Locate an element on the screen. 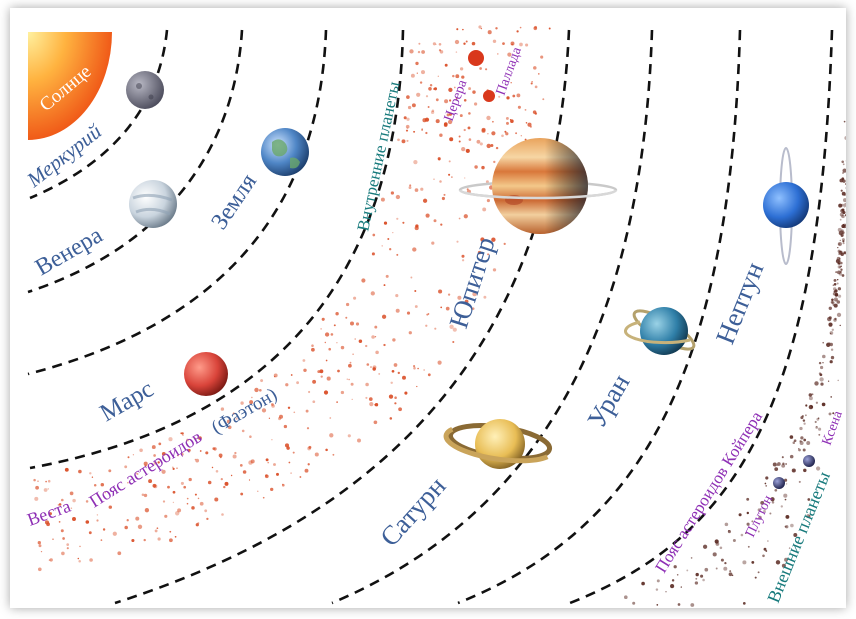 This screenshot has height=619, width=856. pallas-label: Паллада is located at coordinates (509, 71).